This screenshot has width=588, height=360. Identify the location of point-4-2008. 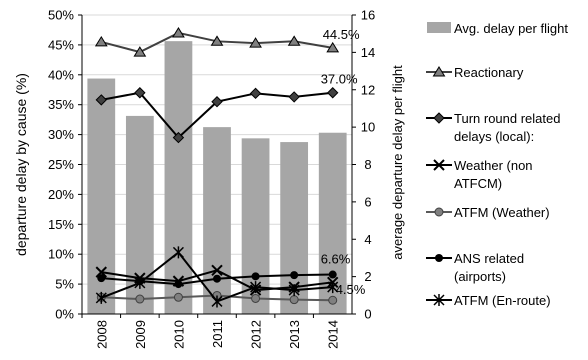
(101, 278).